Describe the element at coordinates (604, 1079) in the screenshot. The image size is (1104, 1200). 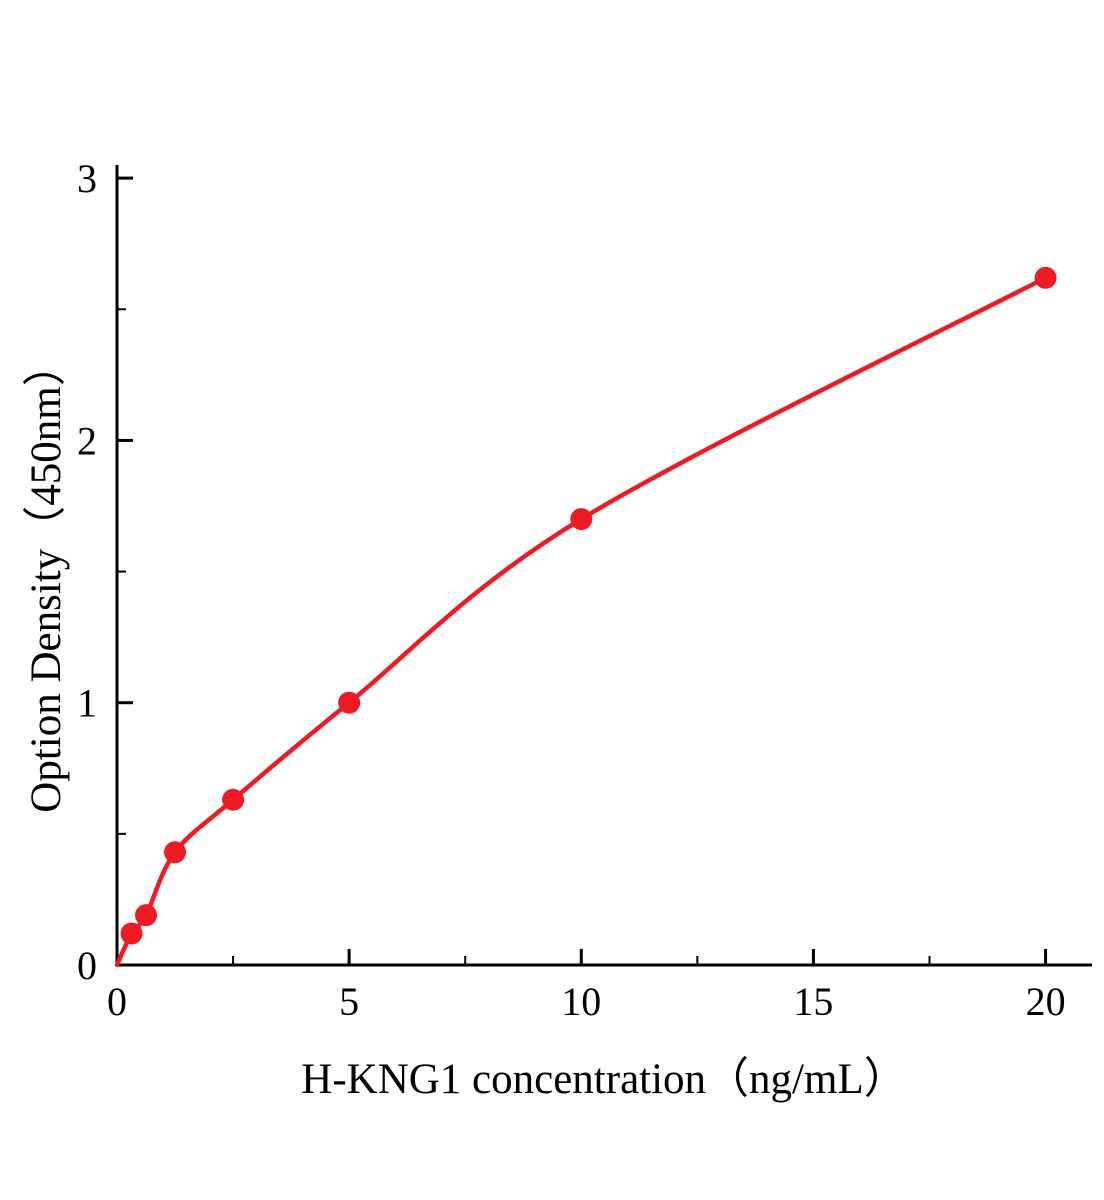
I see `x-axis-title: H-KNG1 concentration（ng/mL）` at that location.